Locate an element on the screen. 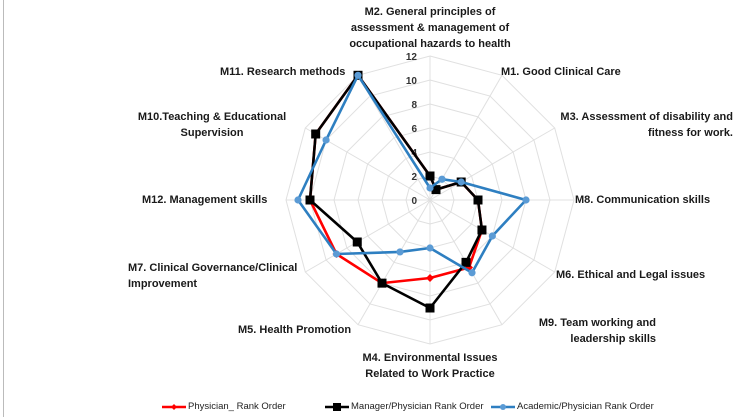 This screenshot has height=417, width=733. tick-label: 10 is located at coordinates (412, 81).